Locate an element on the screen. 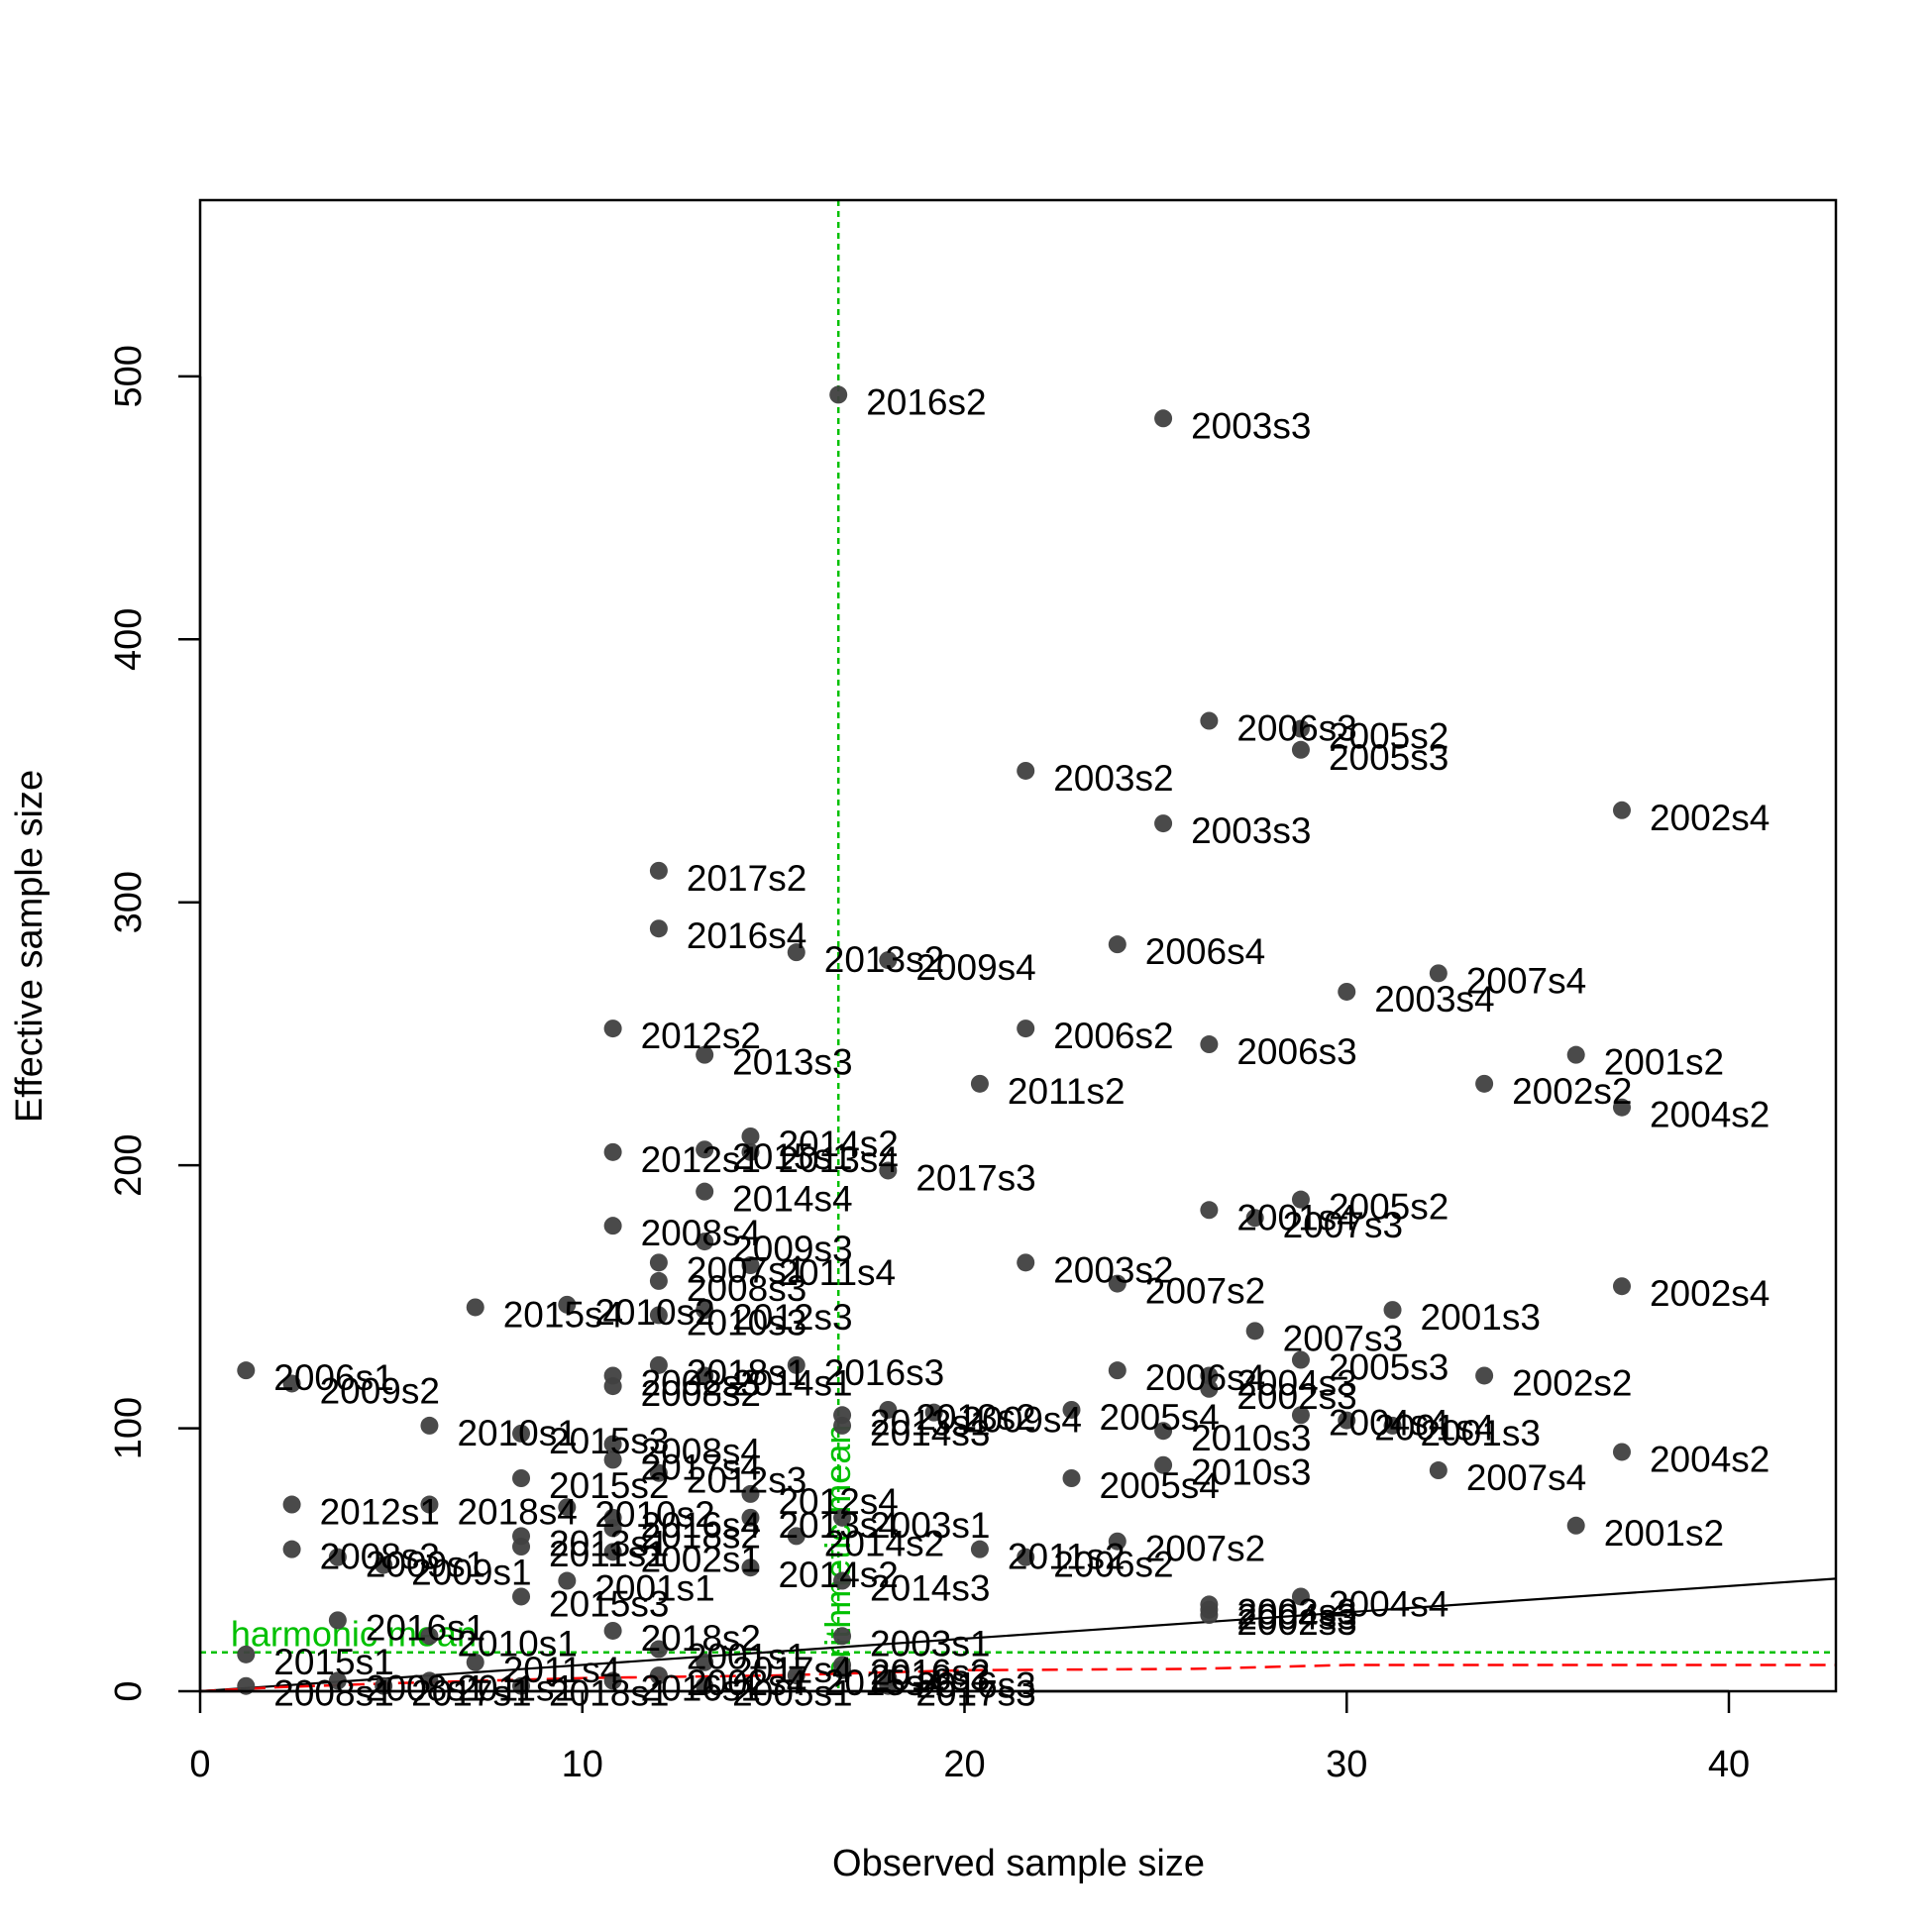  point-label: 2009s4 is located at coordinates (975, 967).